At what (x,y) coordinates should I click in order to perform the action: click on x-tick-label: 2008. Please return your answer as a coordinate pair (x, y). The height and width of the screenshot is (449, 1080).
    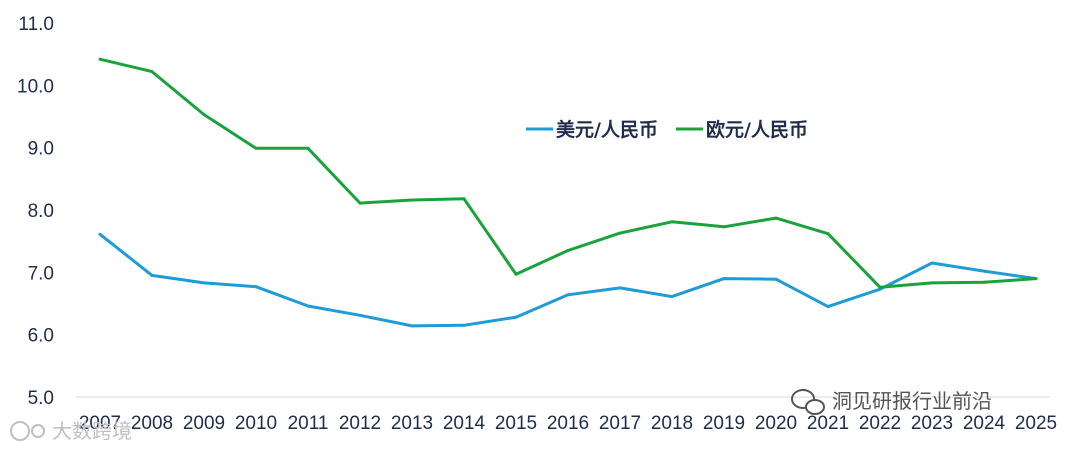
    Looking at the image, I should click on (152, 423).